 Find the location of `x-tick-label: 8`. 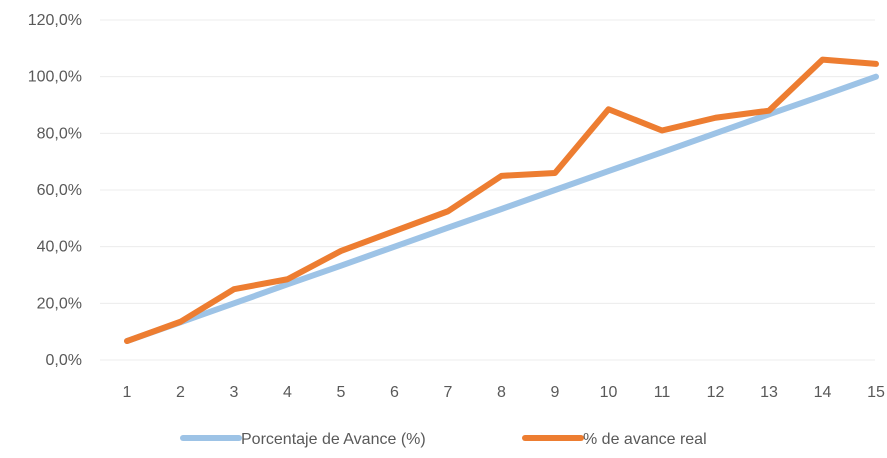

x-tick-label: 8 is located at coordinates (501, 392).